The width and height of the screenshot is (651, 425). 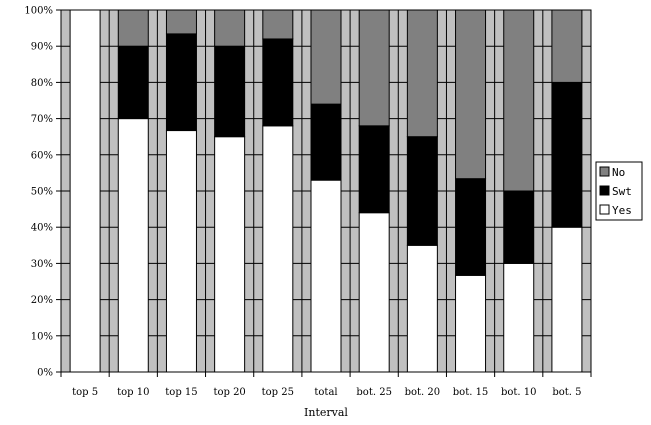 What do you see at coordinates (229, 392) in the screenshot?
I see `x-tick-label: top 20` at bounding box center [229, 392].